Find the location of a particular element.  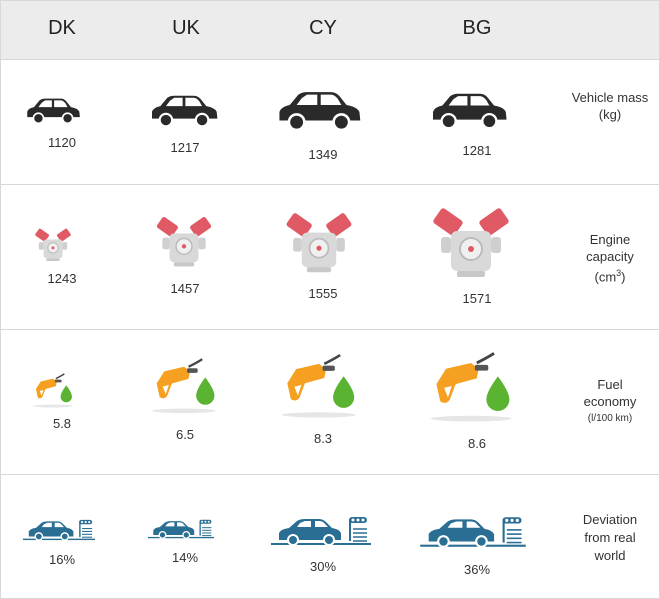

label-engine-capacity: Engine capacity (cm3) is located at coordinates (610, 258).